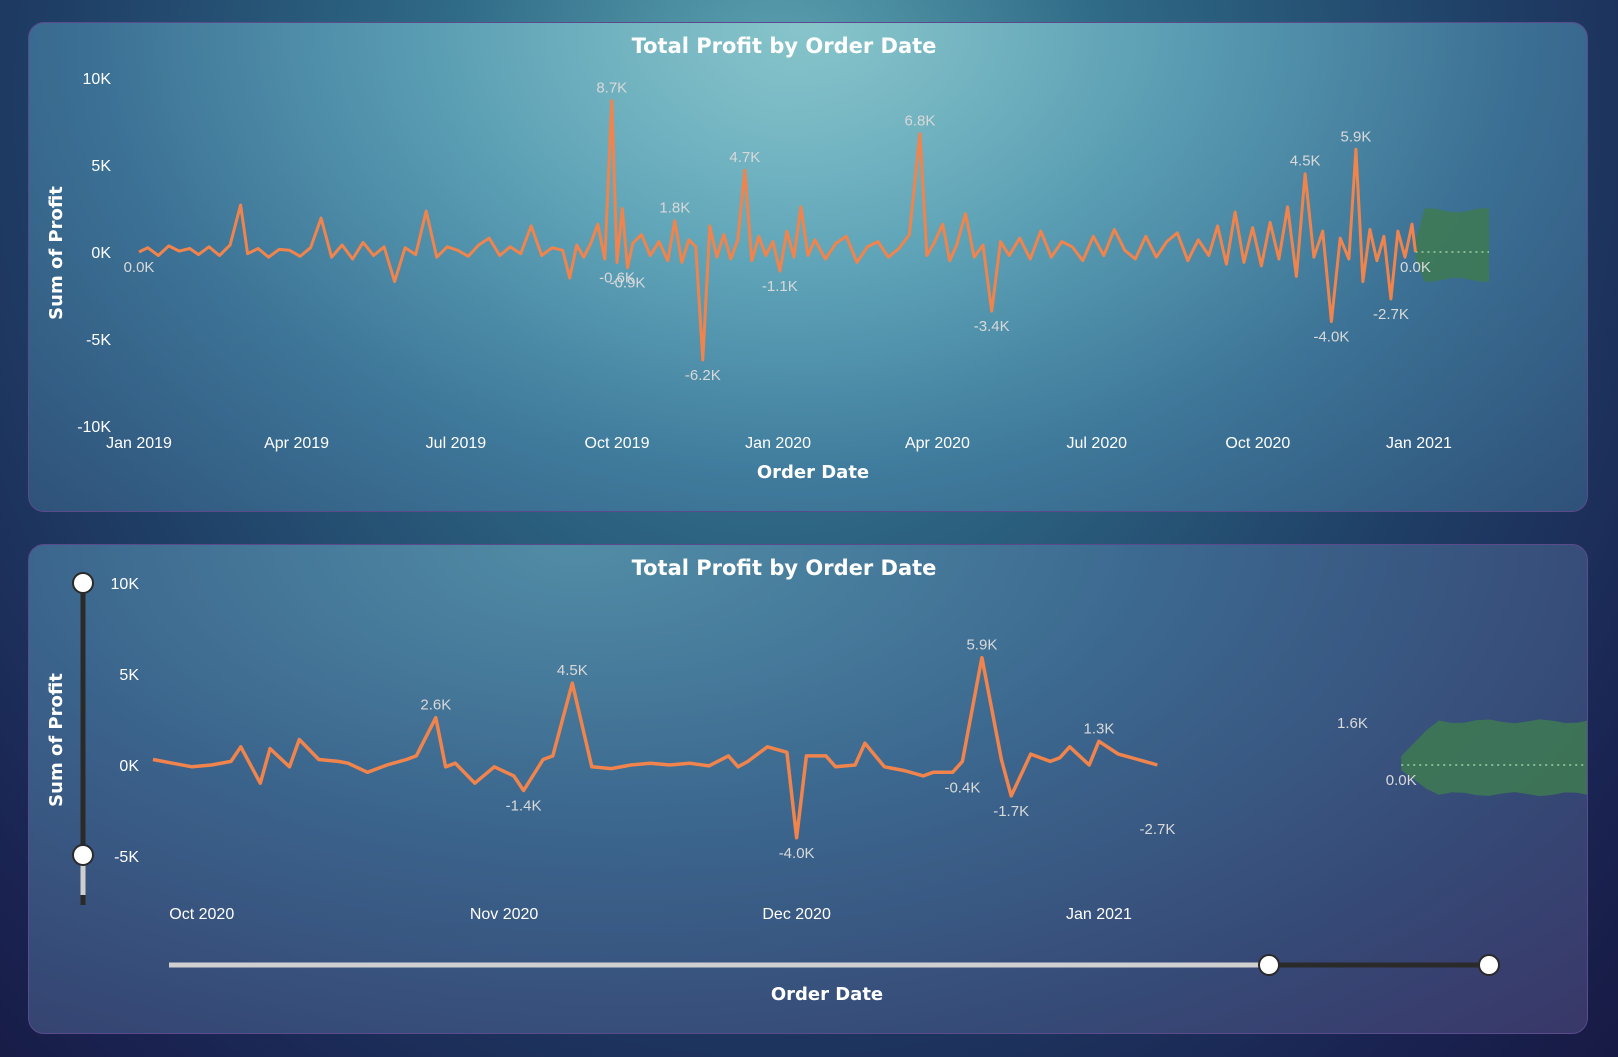 This screenshot has width=1618, height=1057. What do you see at coordinates (83, 738) in the screenshot?
I see `y-zoom-slider` at bounding box center [83, 738].